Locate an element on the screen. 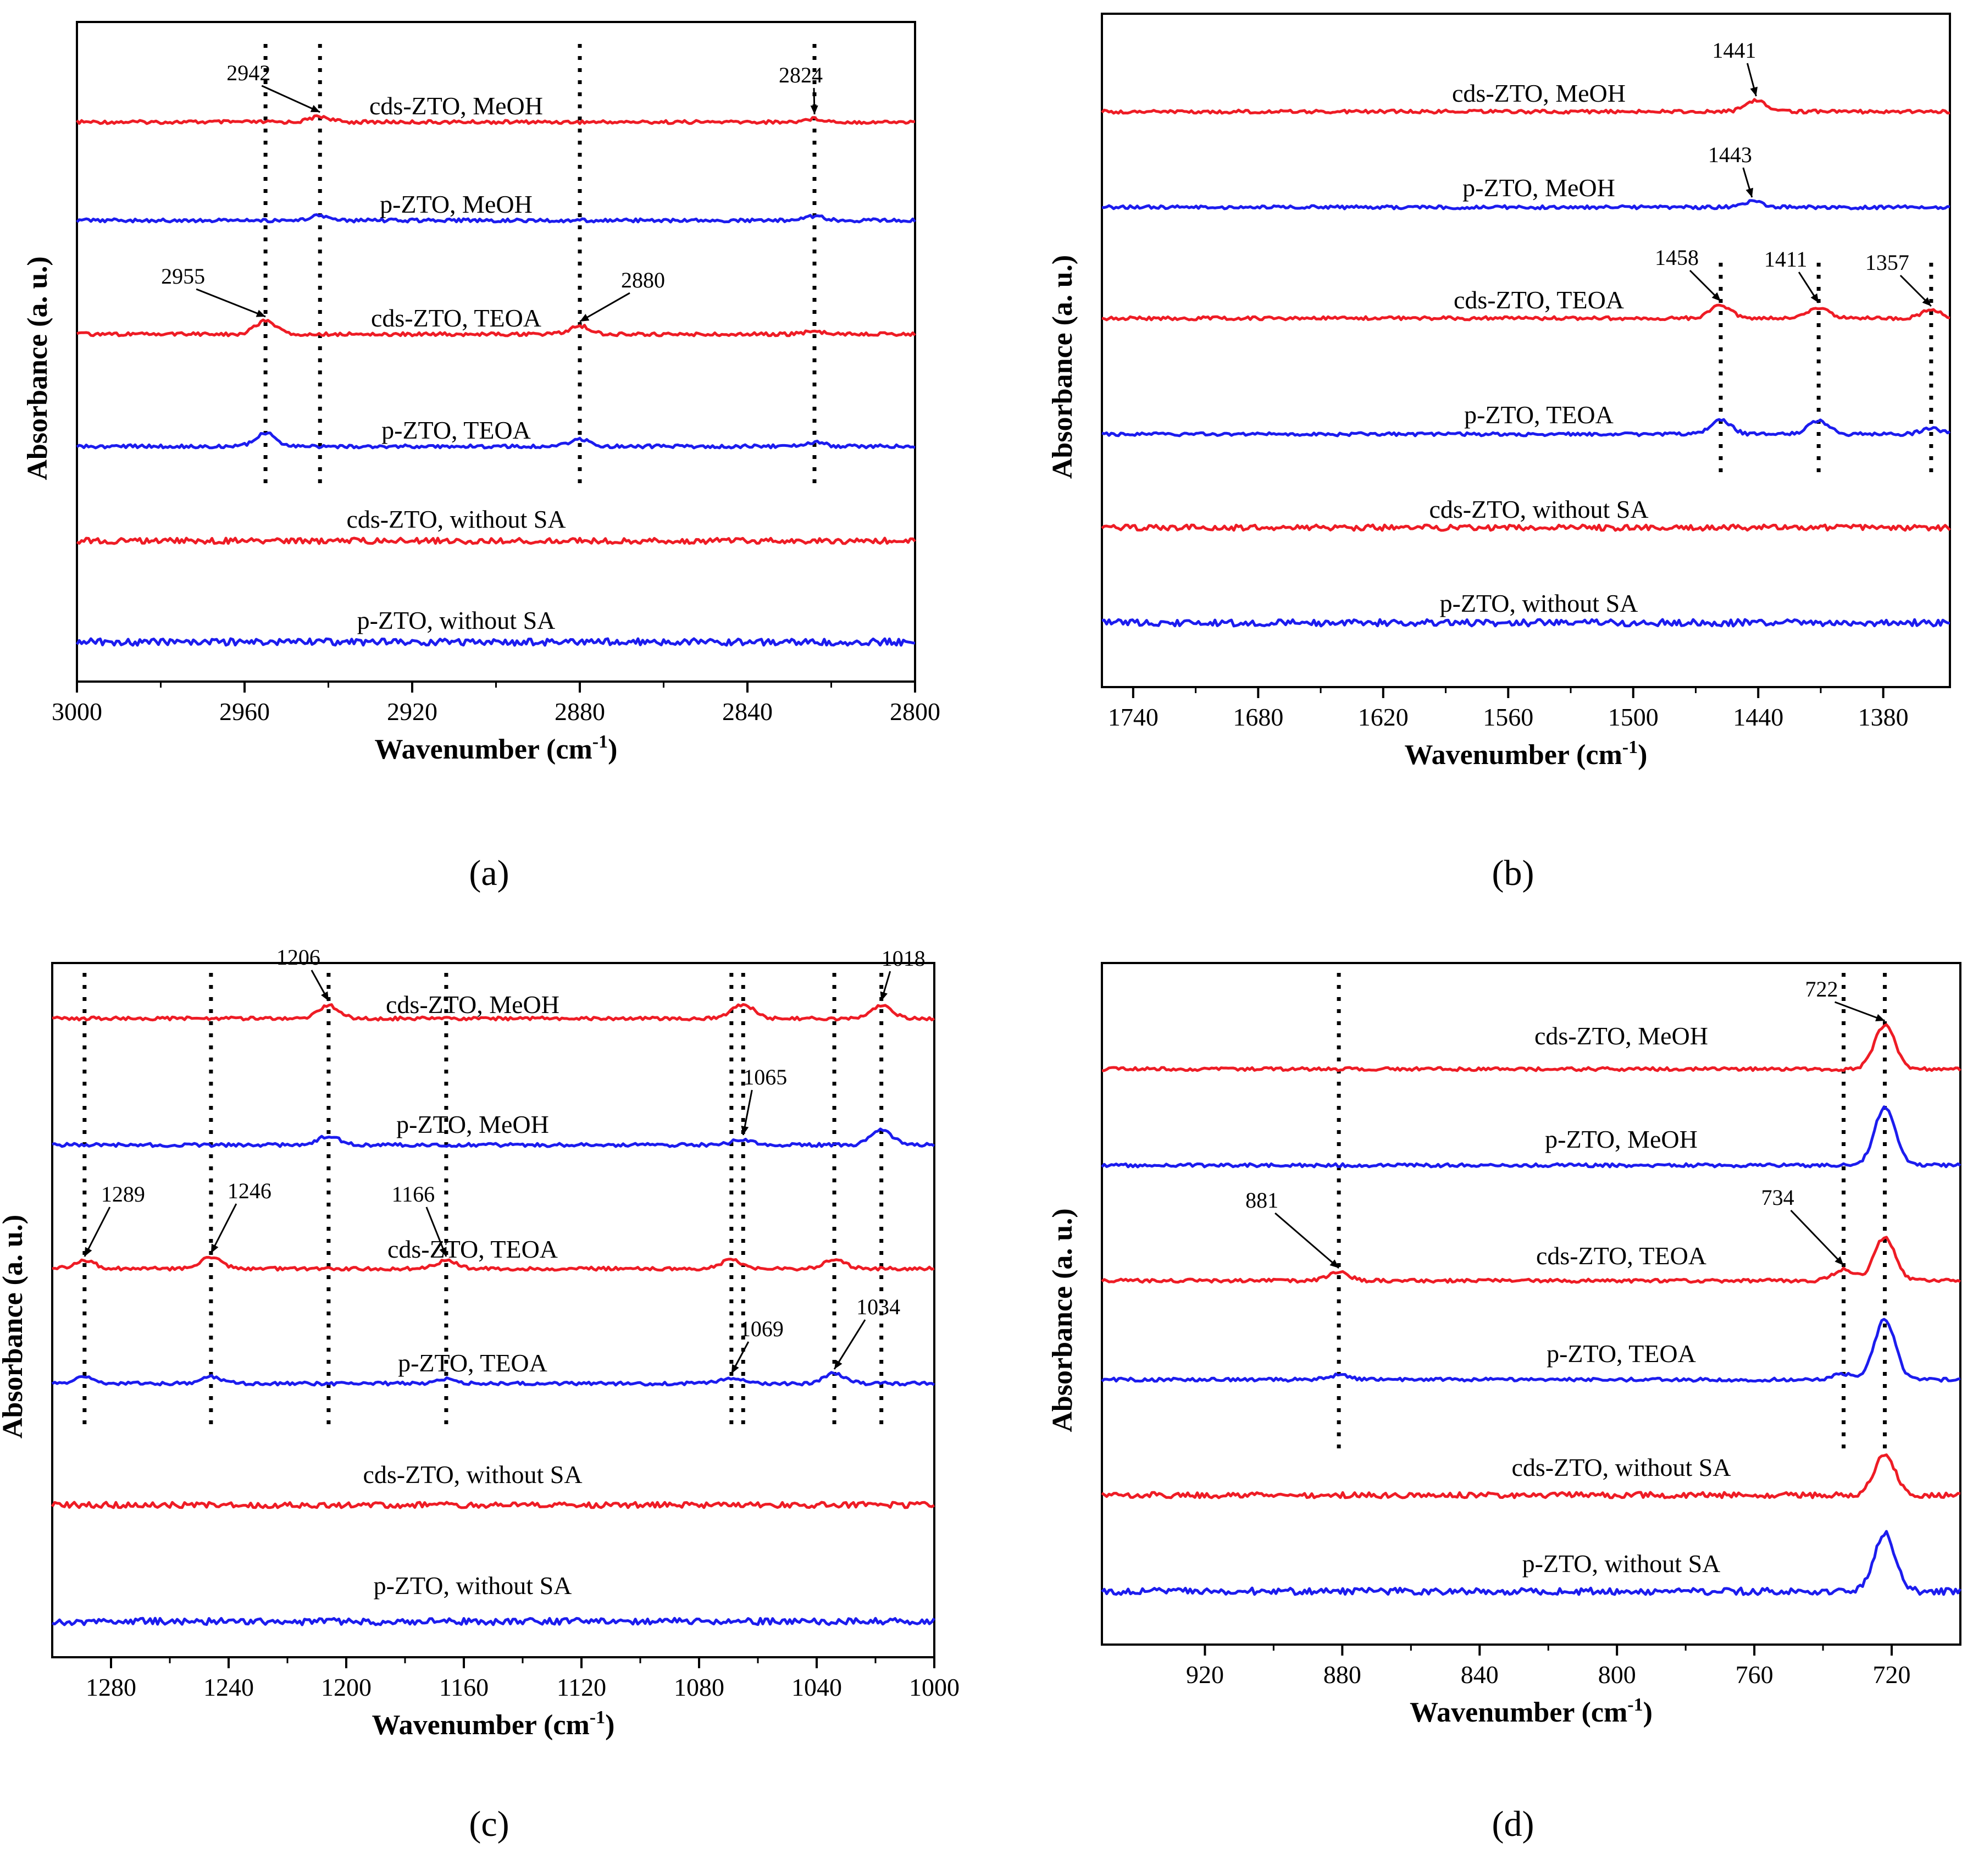 This screenshot has width=1973, height=1876. x-tick-label: 1080 is located at coordinates (699, 1687).